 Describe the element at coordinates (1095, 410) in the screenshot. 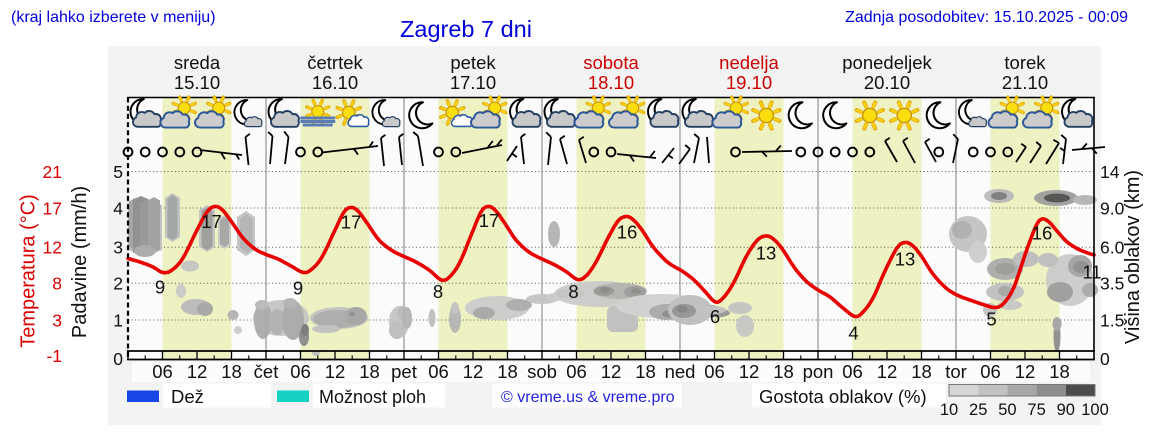

I see `svg-text: 100` at that location.